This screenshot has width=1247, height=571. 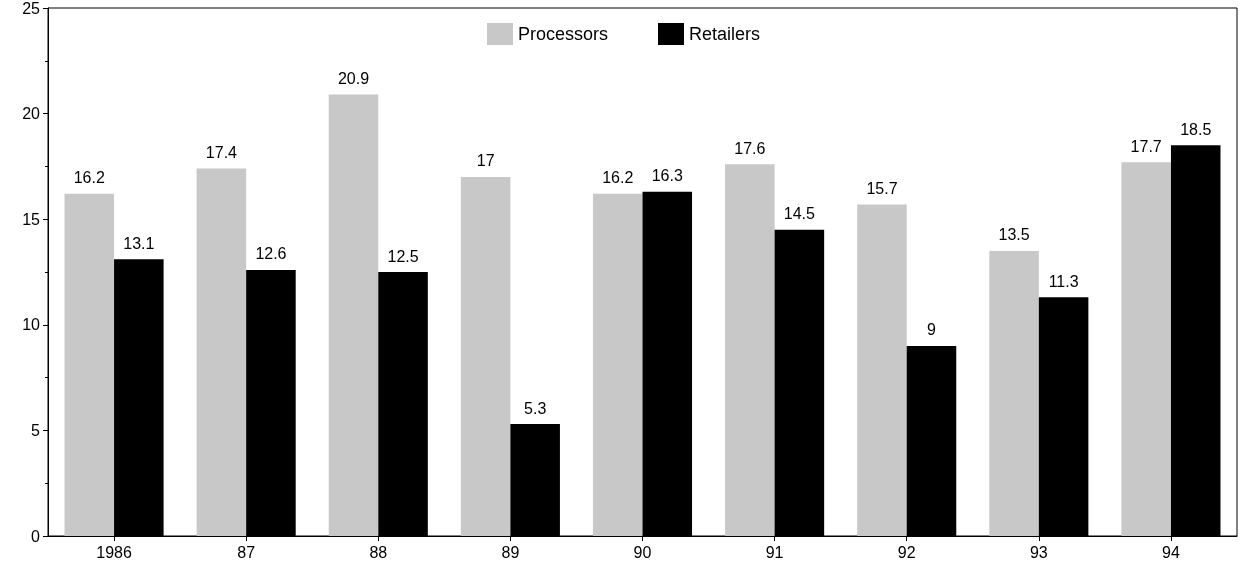 What do you see at coordinates (31, 325) in the screenshot?
I see `y-tick-label: 10` at bounding box center [31, 325].